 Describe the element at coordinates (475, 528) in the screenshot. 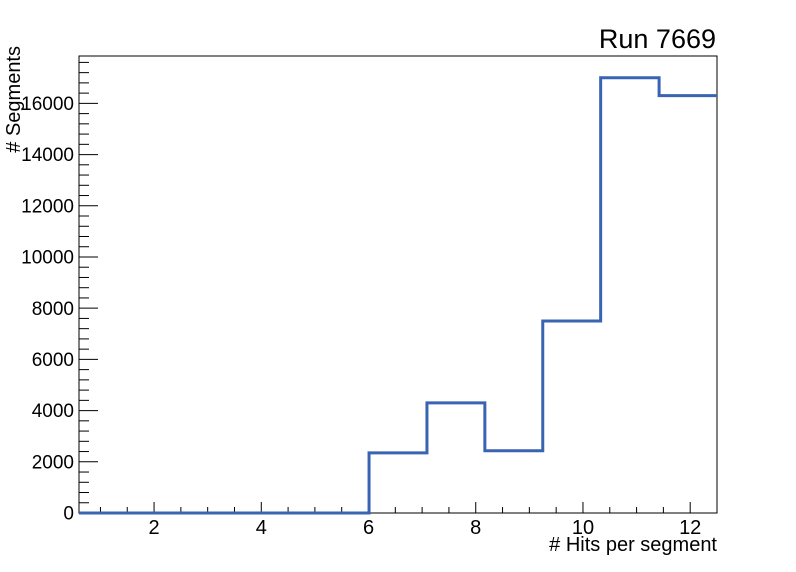

I see `x-tick-label: 8` at that location.